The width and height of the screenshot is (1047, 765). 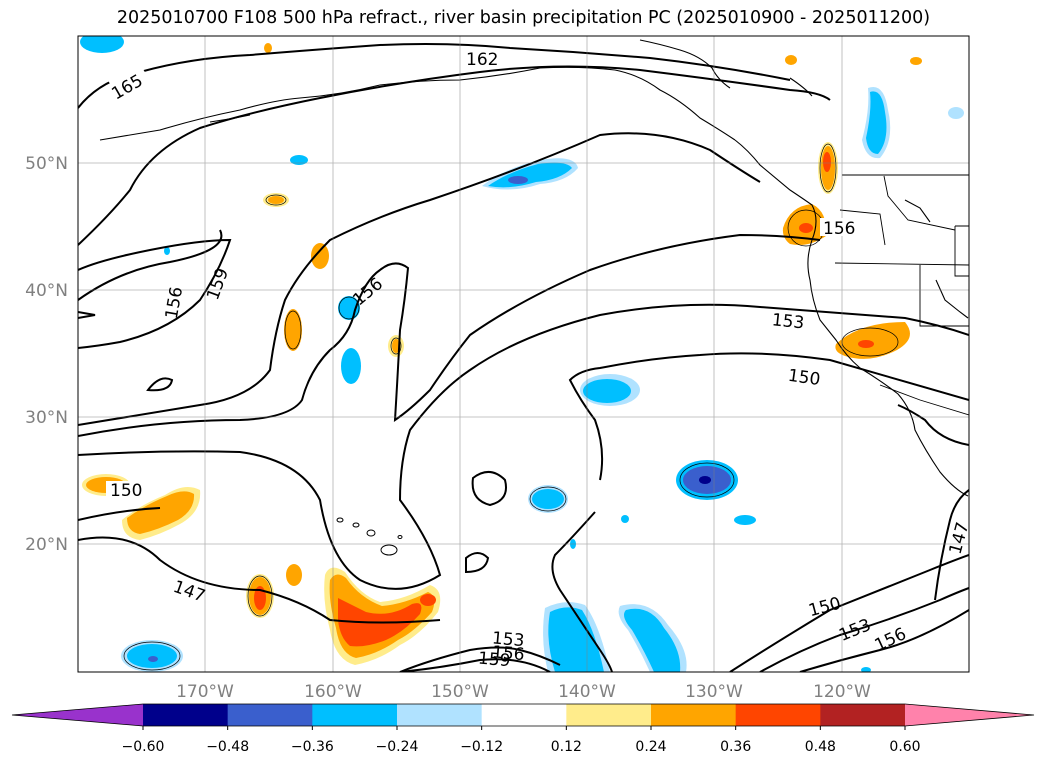 What do you see at coordinates (460, 692) in the screenshot?
I see `lon-label: 150°W` at bounding box center [460, 692].